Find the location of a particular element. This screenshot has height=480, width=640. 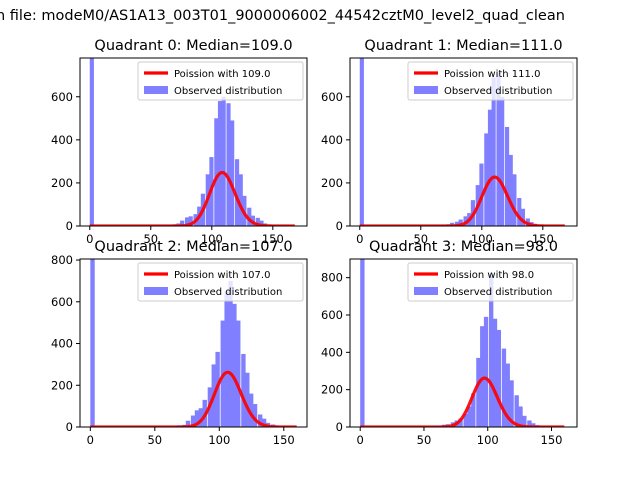

subplot-title: Quadrant 2: Median=107.0 is located at coordinates (193, 247).